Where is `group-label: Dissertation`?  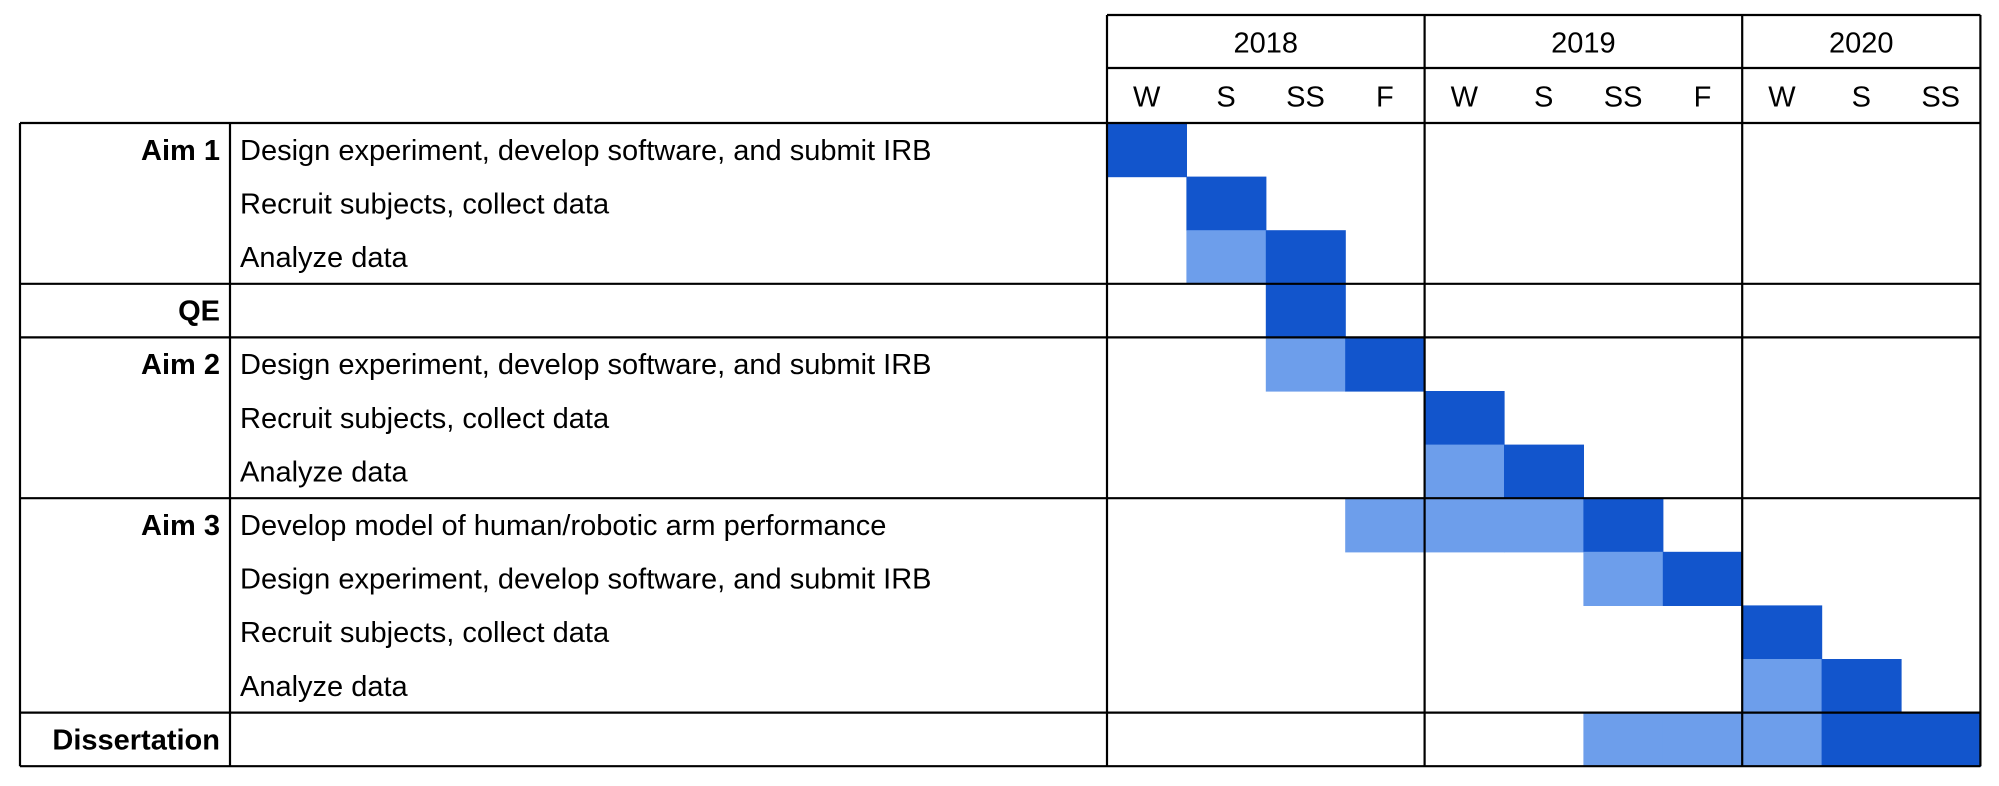 group-label: Dissertation is located at coordinates (136, 740).